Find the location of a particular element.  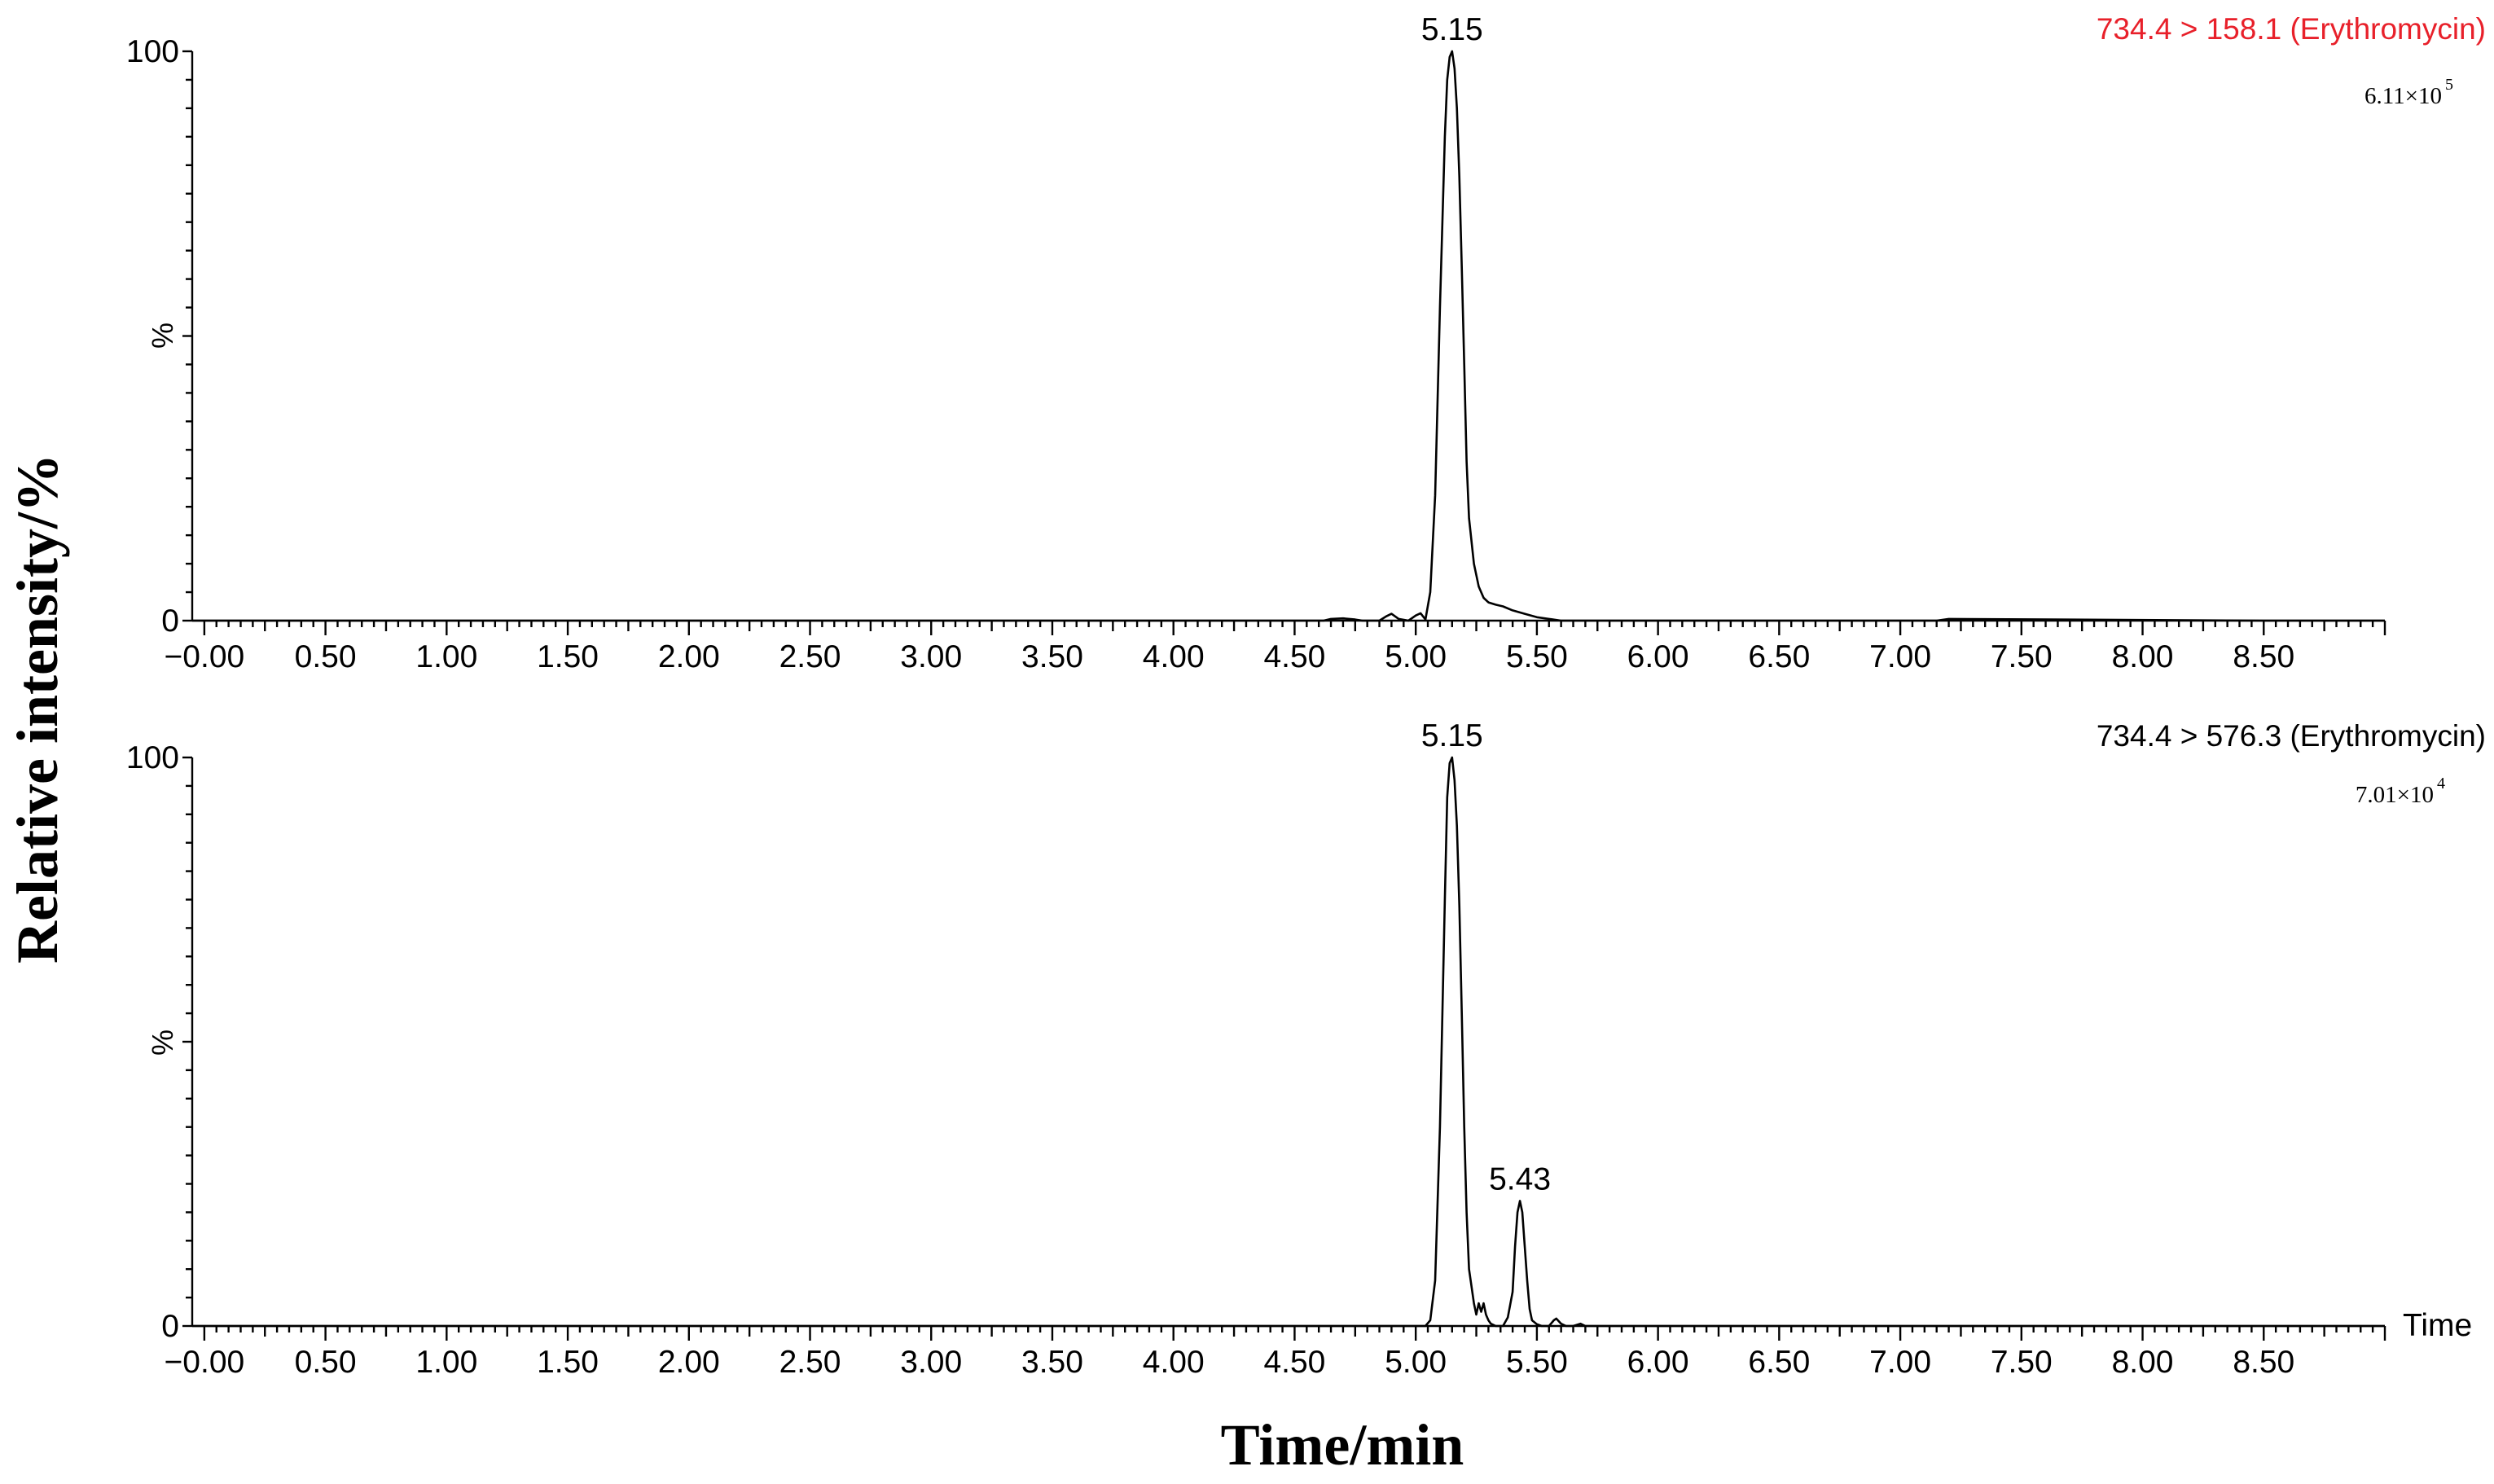

intensity-scale-exponent: 4 is located at coordinates (2441, 783).